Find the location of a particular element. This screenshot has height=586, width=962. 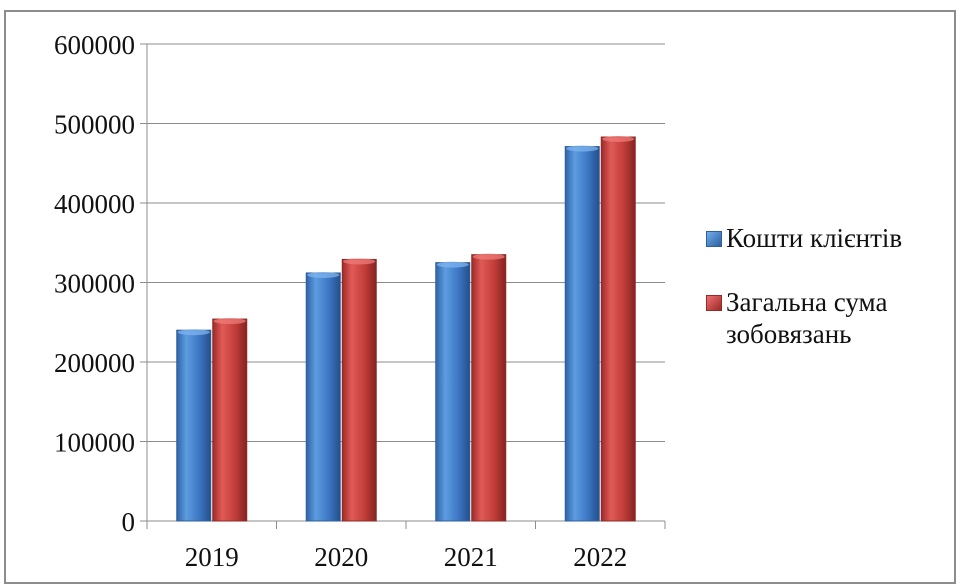

x-tick-label-2021: 2021 is located at coordinates (471, 557).